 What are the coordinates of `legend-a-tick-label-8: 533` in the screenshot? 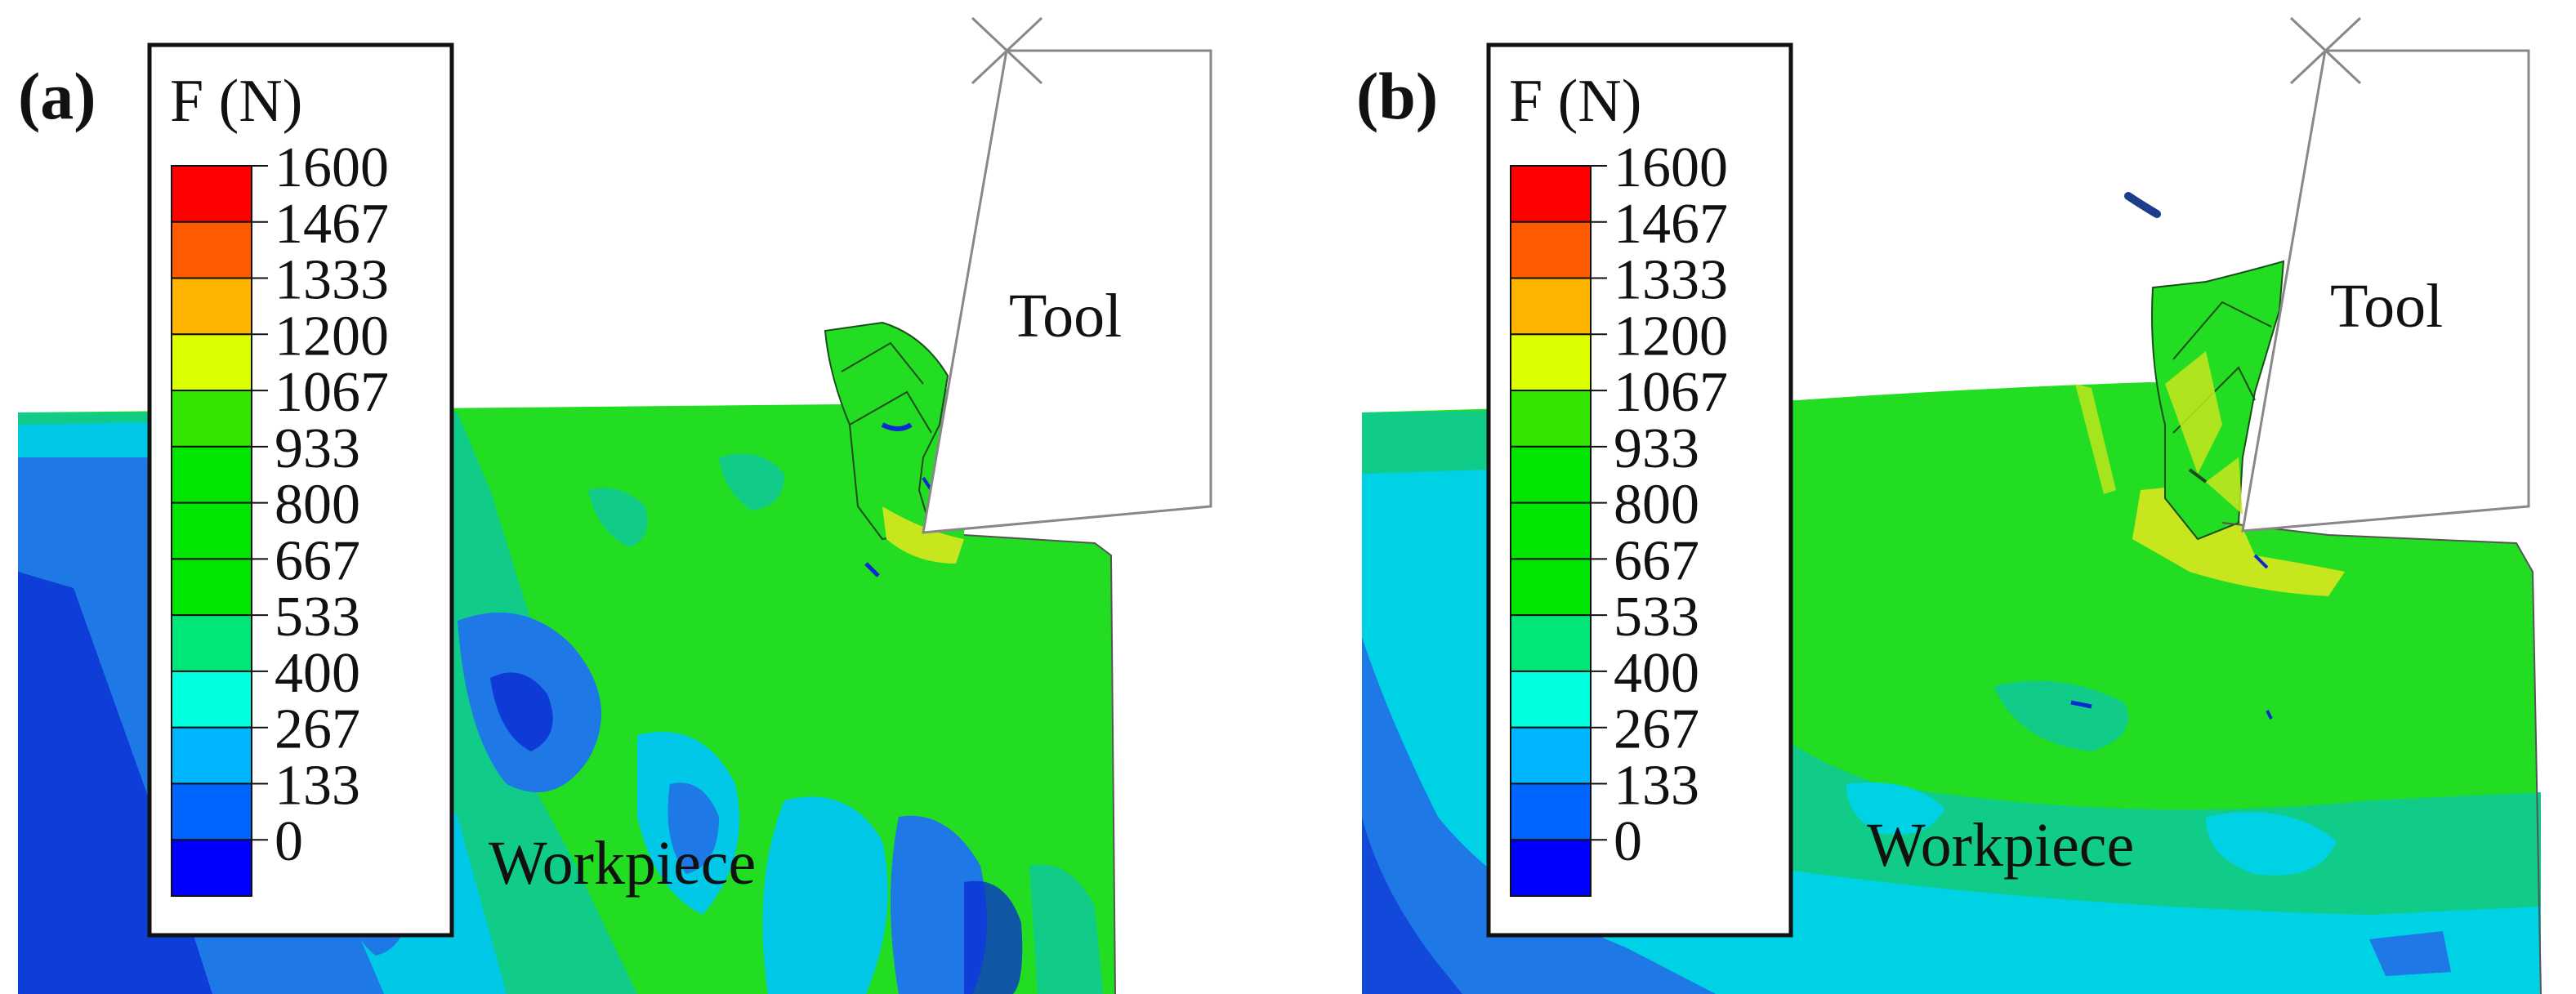 It's located at (318, 617).